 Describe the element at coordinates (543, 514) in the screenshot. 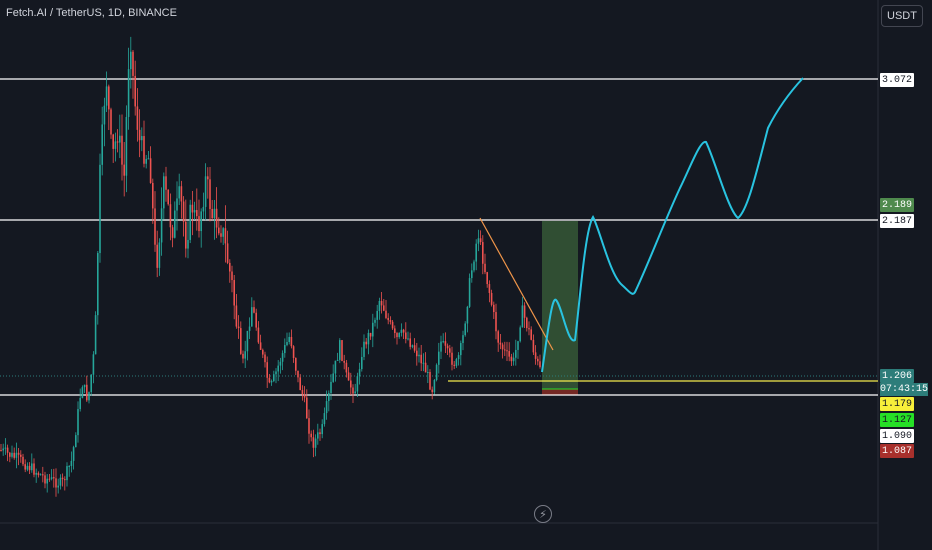

I see `lightning-icon: ⚡︎` at that location.